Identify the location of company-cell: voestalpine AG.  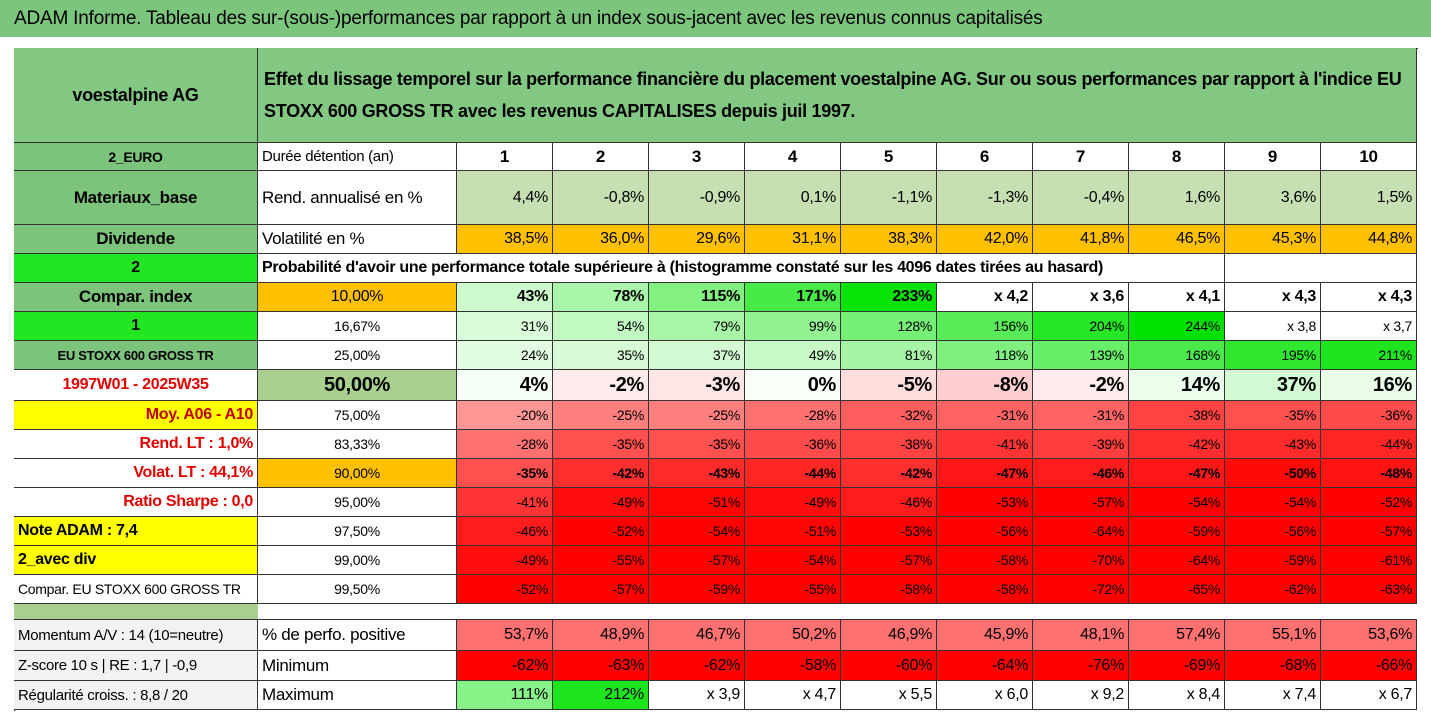
(136, 95).